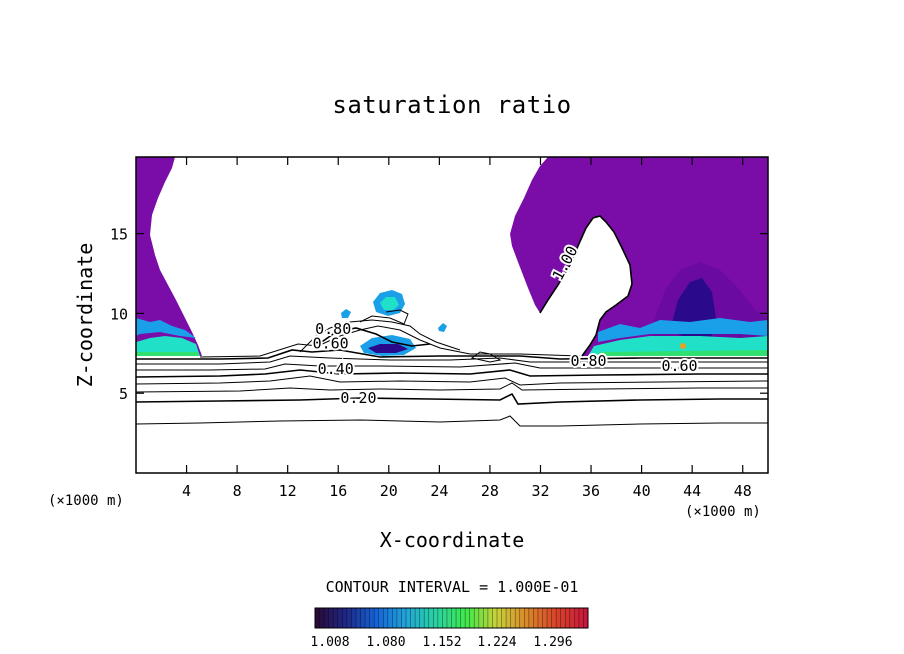  What do you see at coordinates (237, 491) in the screenshot?
I see `x-tick-label: 8` at bounding box center [237, 491].